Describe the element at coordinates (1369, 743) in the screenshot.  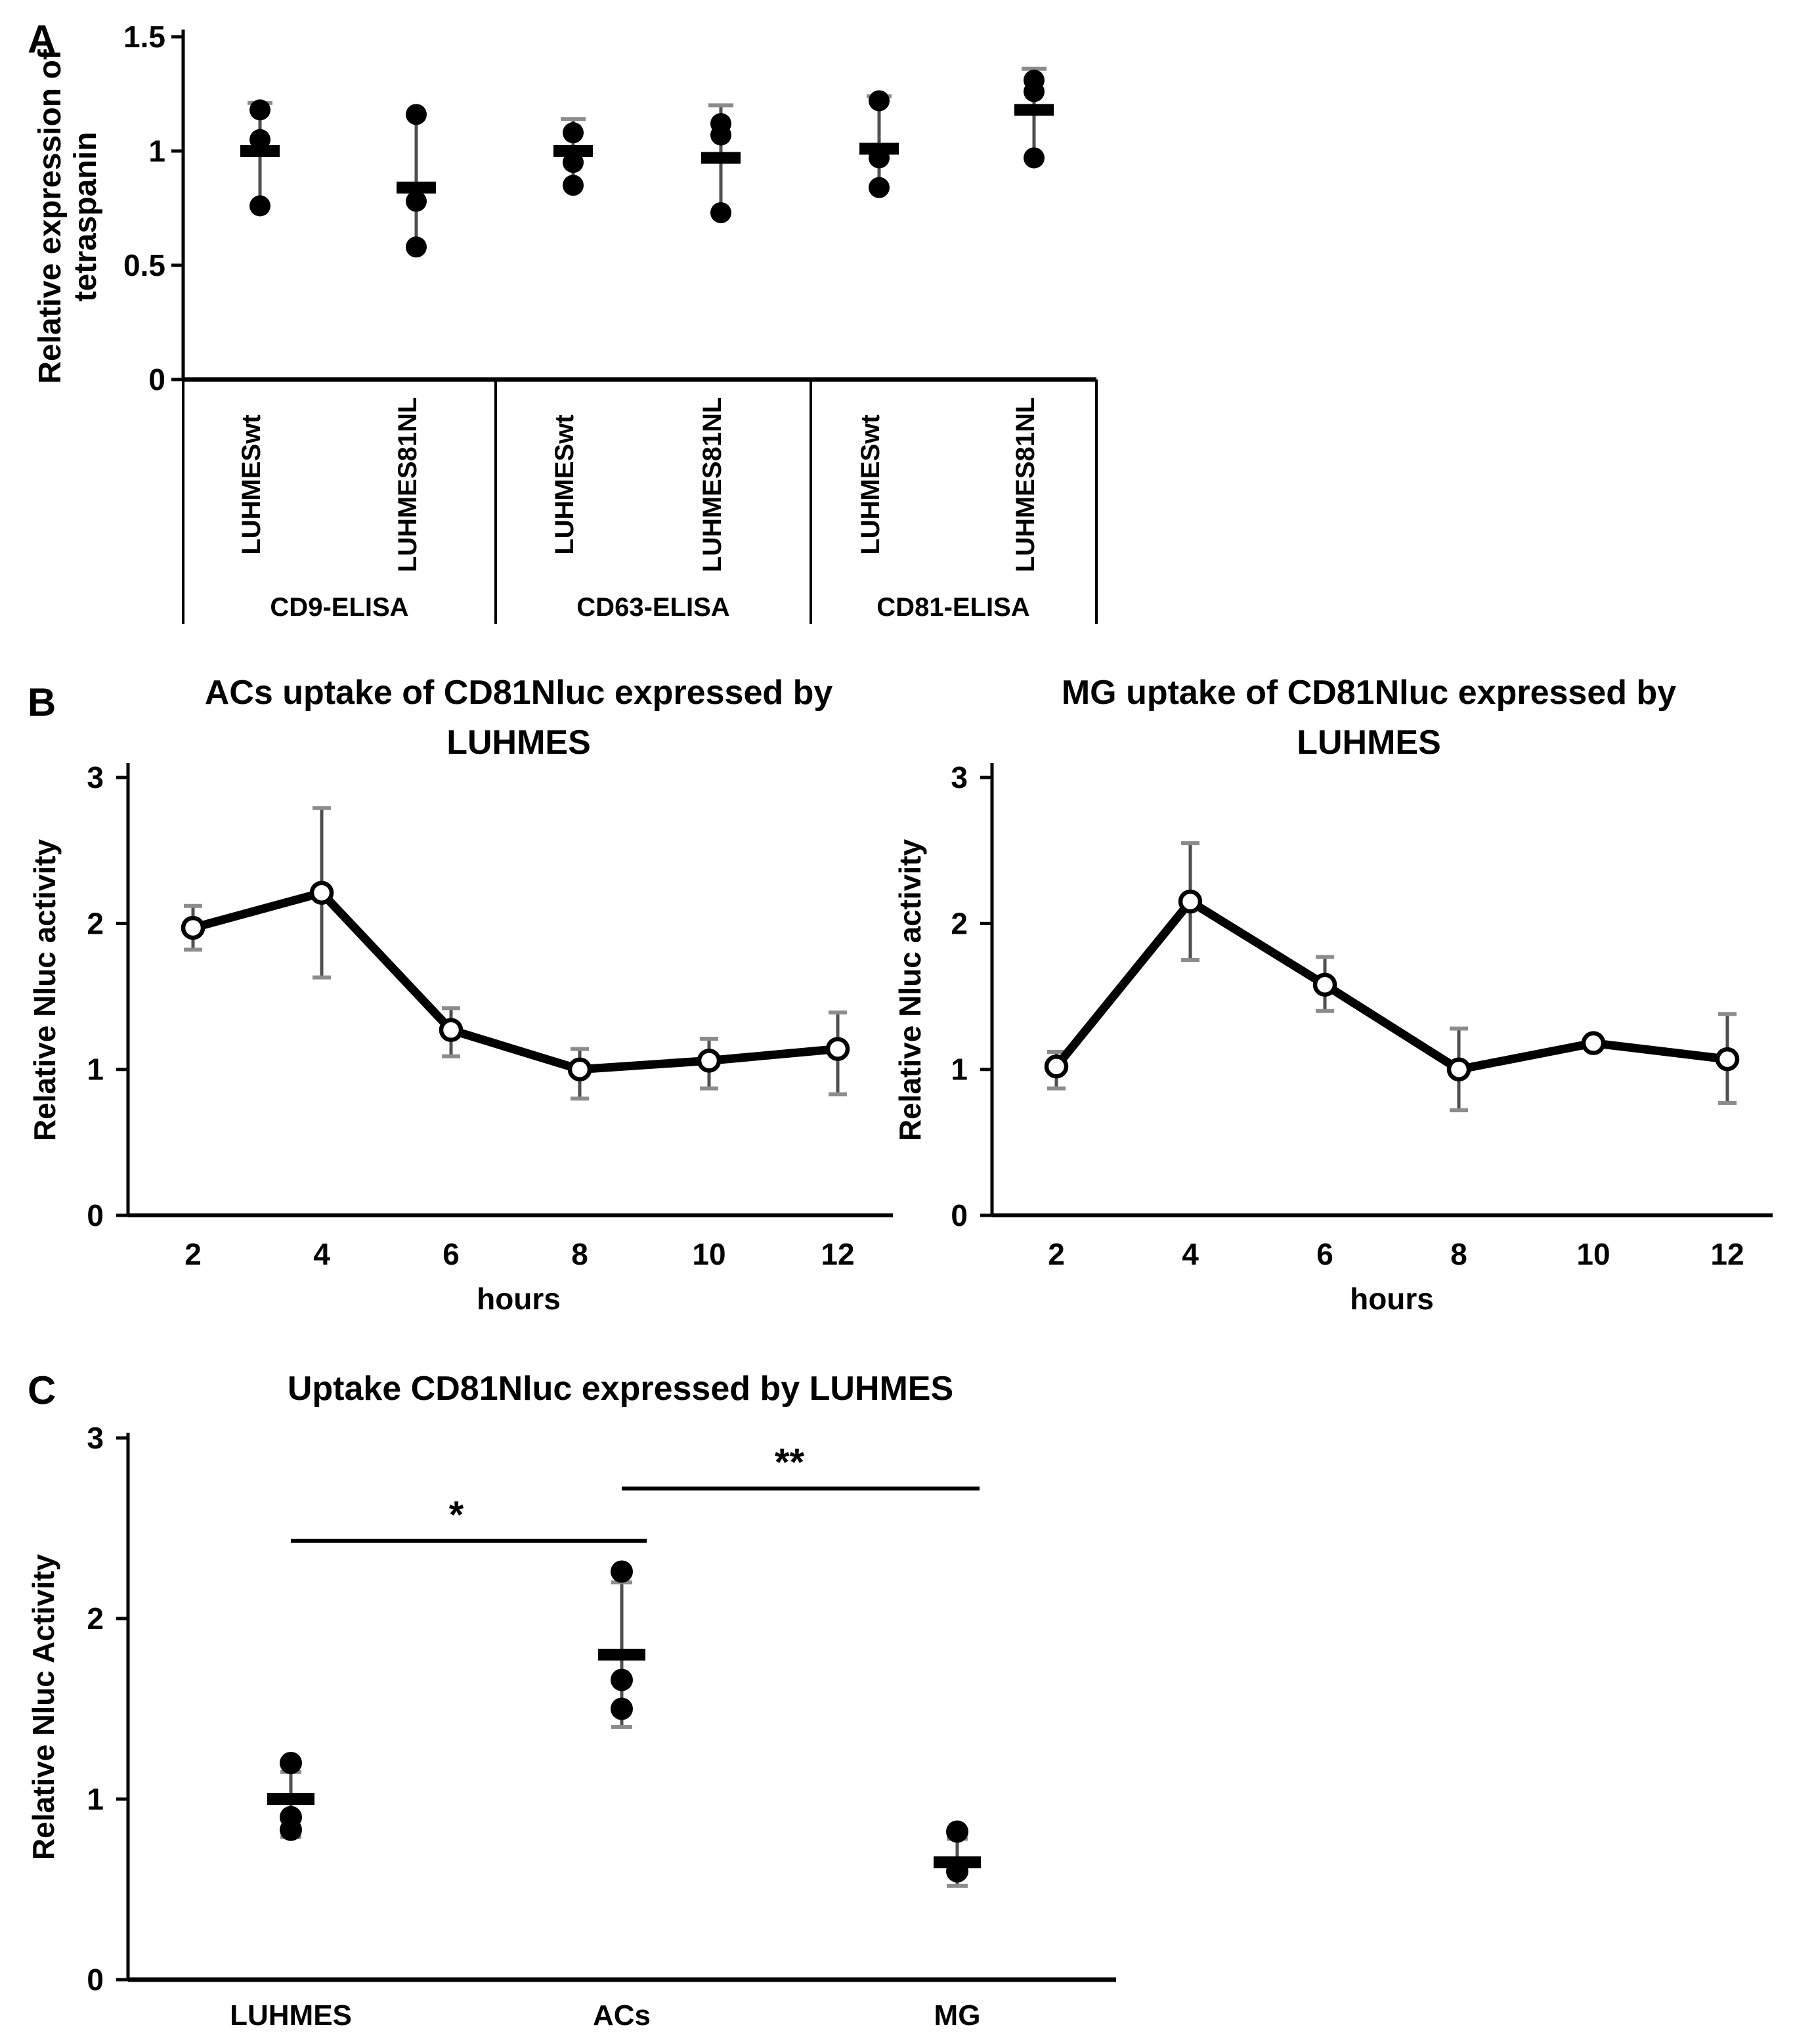
I see `chart-bright-title-line2: LUHMES` at that location.